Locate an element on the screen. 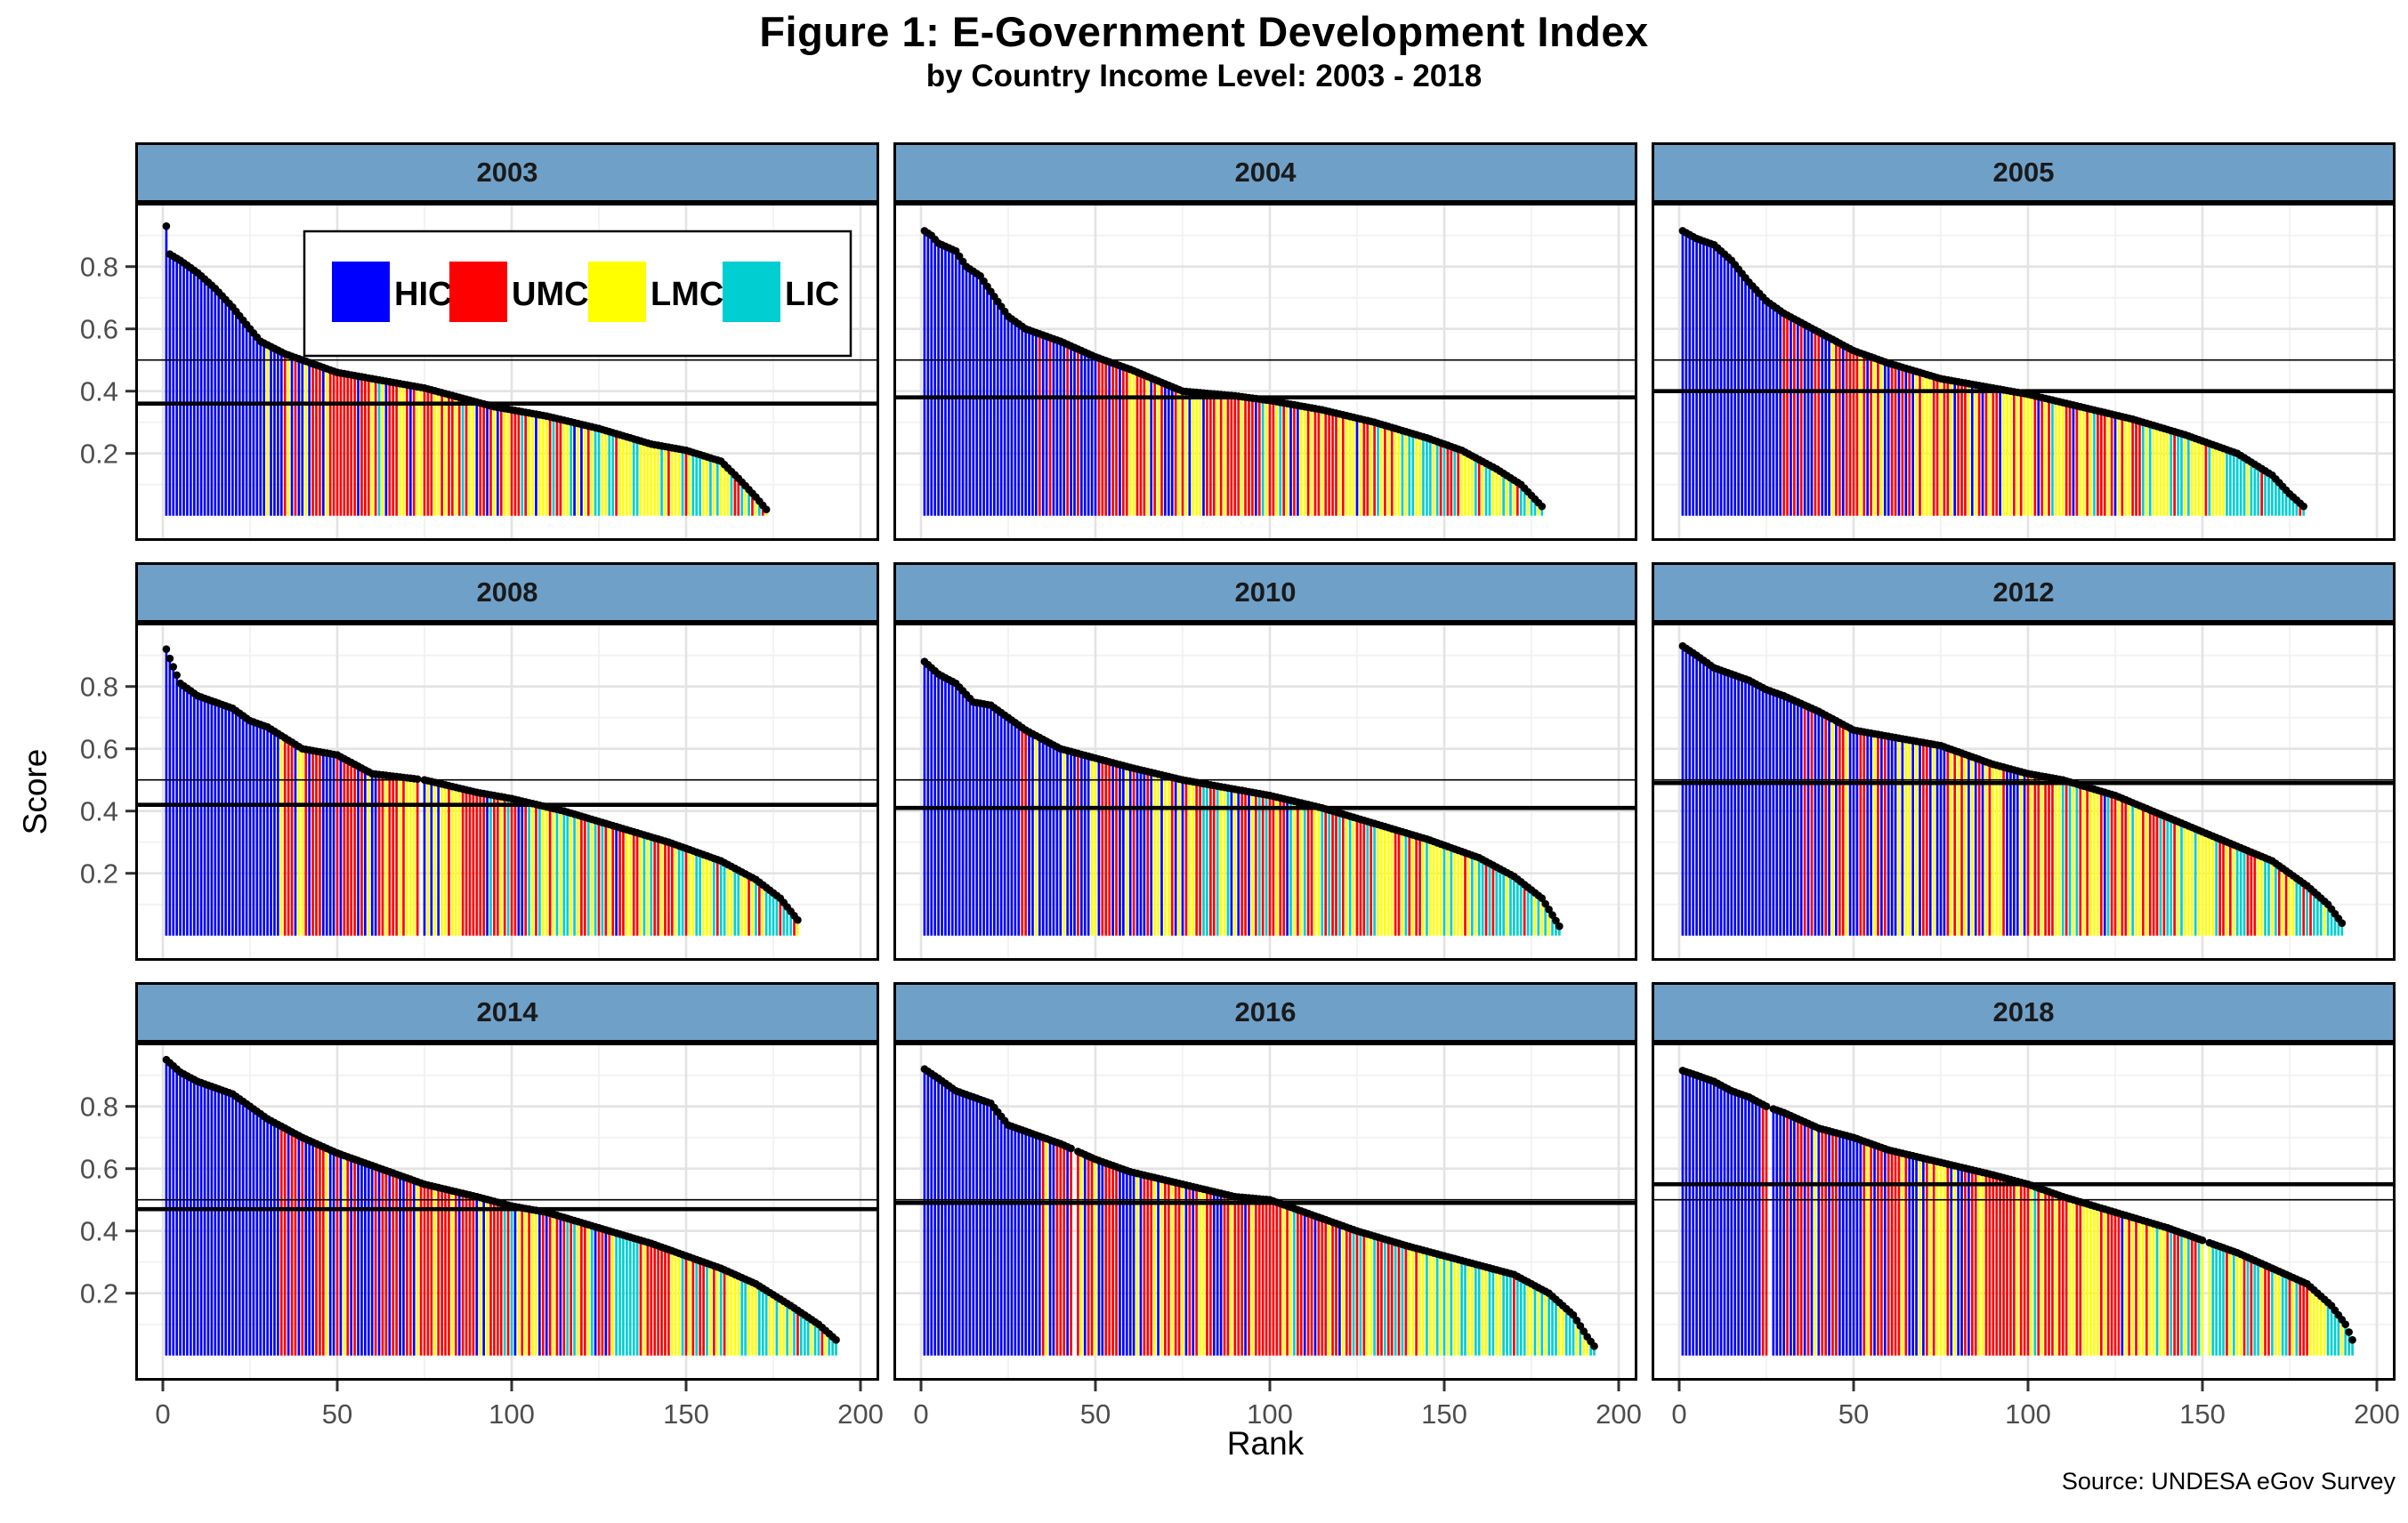  facet-panel-2012: 2012 is located at coordinates (2024, 761).